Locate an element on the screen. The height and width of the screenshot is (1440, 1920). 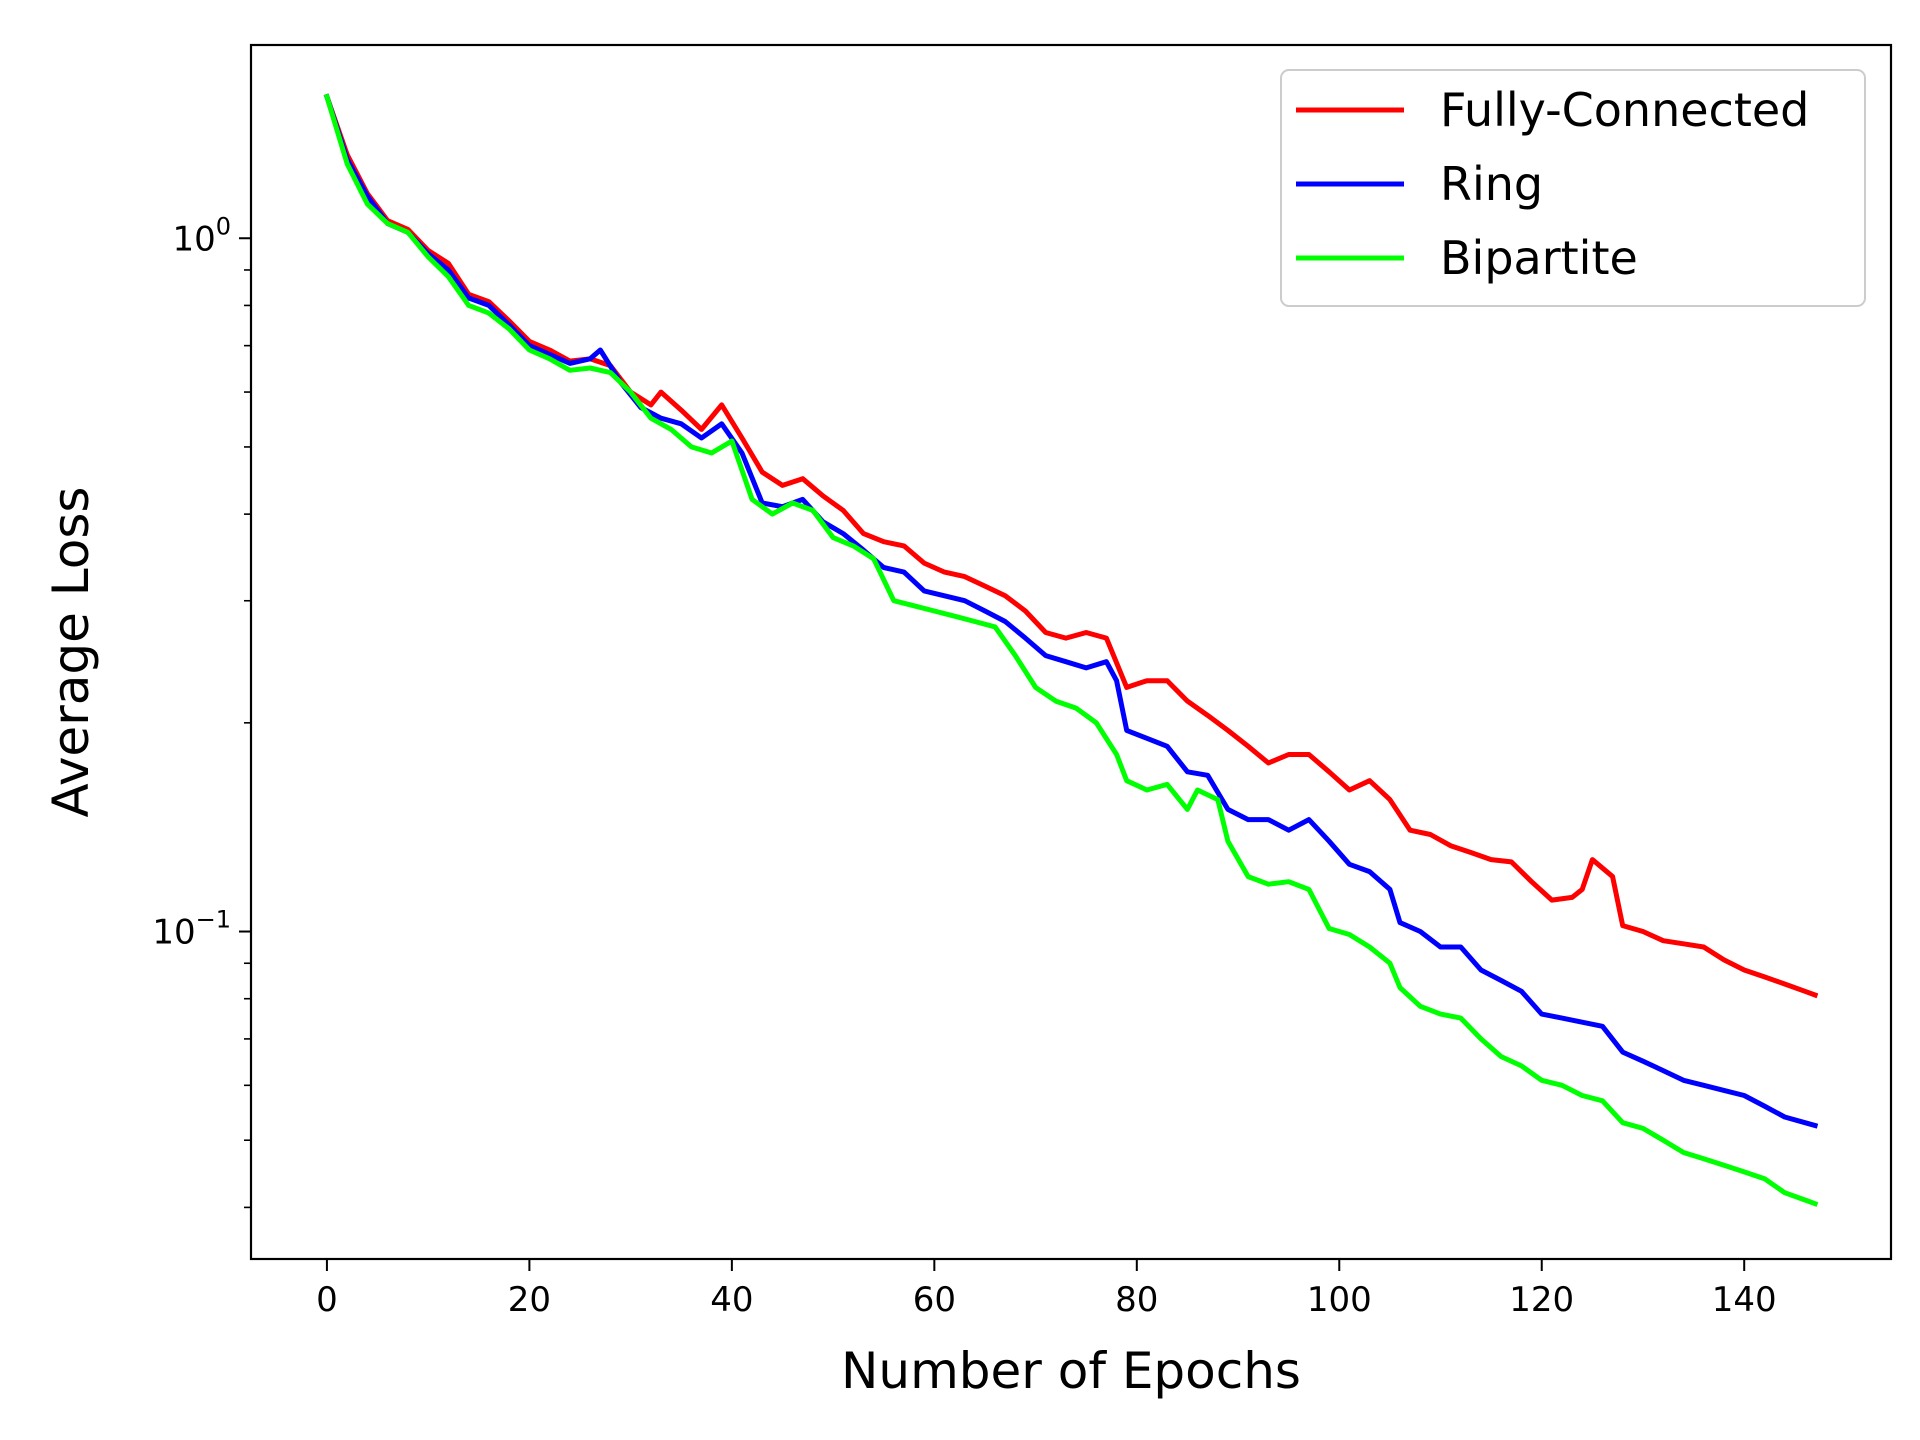
y-axis-label: Average Loss is located at coordinates (71, 652).